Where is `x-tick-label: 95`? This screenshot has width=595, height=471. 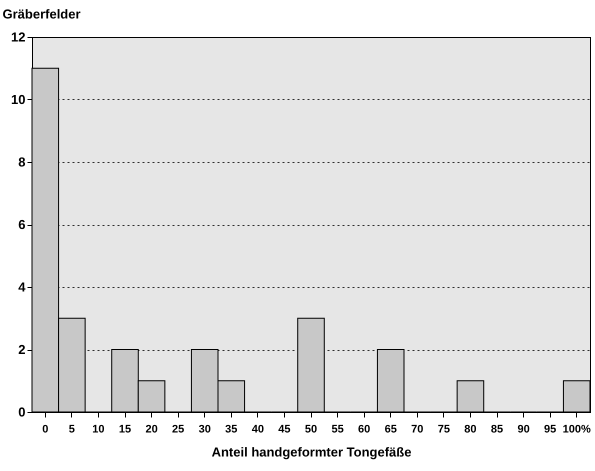 x-tick-label: 95 is located at coordinates (550, 430).